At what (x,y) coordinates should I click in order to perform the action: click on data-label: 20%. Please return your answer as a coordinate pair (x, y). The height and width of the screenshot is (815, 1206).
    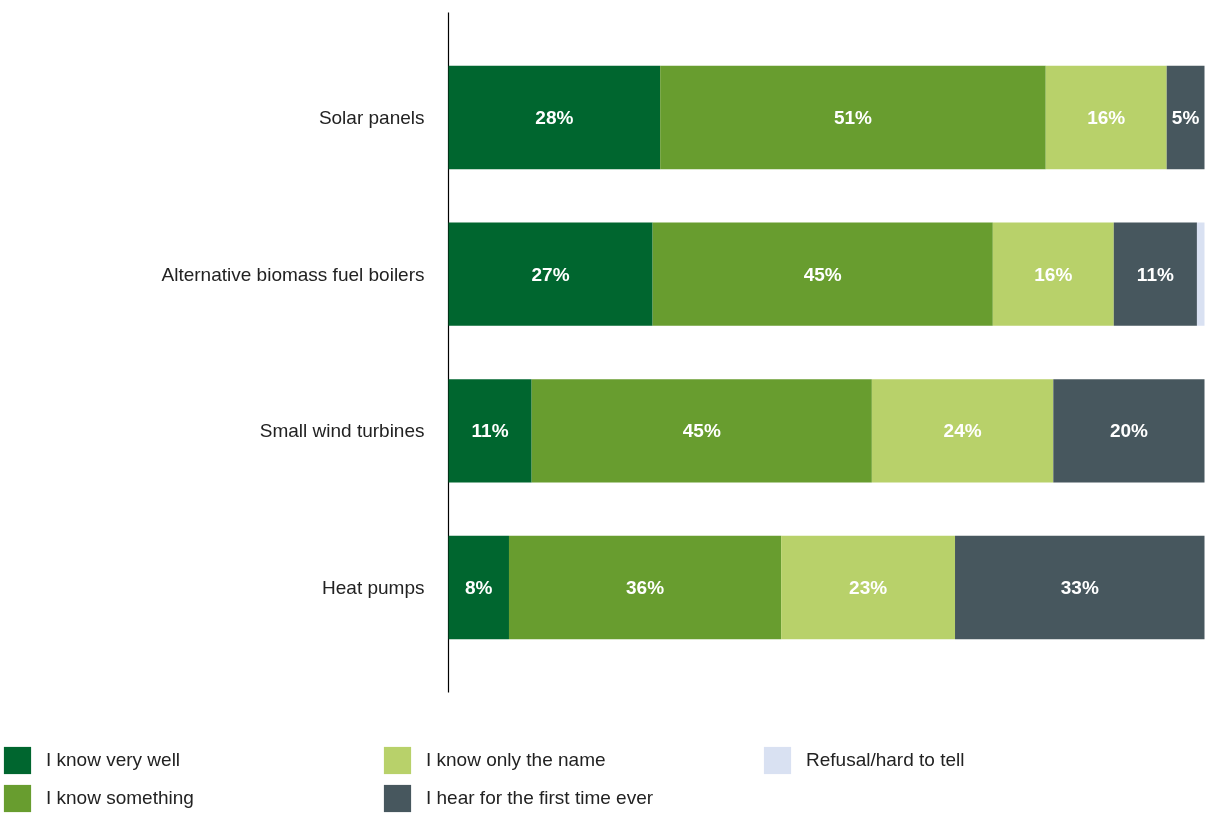
    Looking at the image, I should click on (1129, 431).